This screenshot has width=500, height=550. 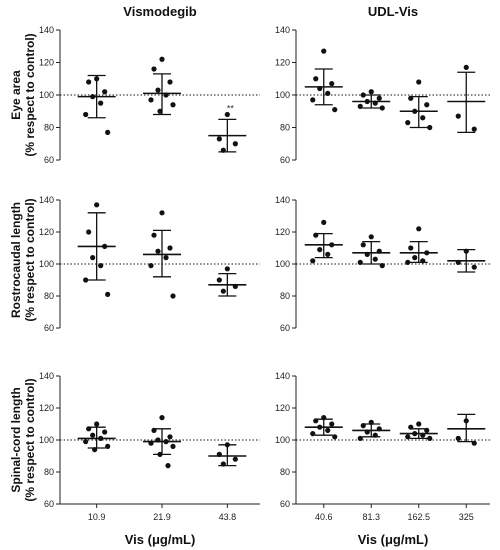 I want to click on ylabel-row-3-line-2: (% respect to control), so click(x=30, y=439).